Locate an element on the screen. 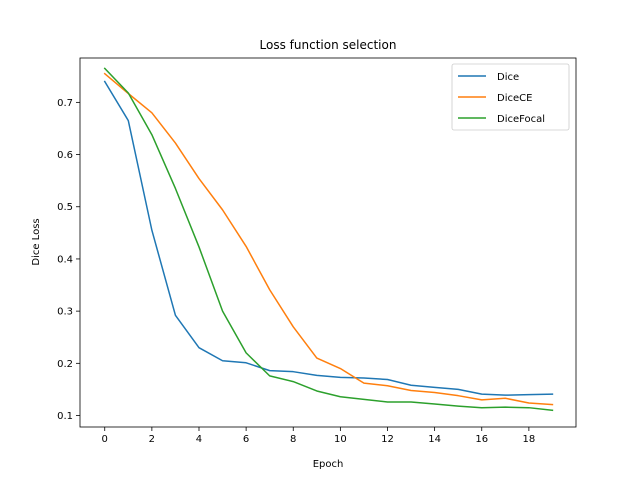 The width and height of the screenshot is (640, 480). legend: Dice DiceCE DiceFocal is located at coordinates (510, 97).